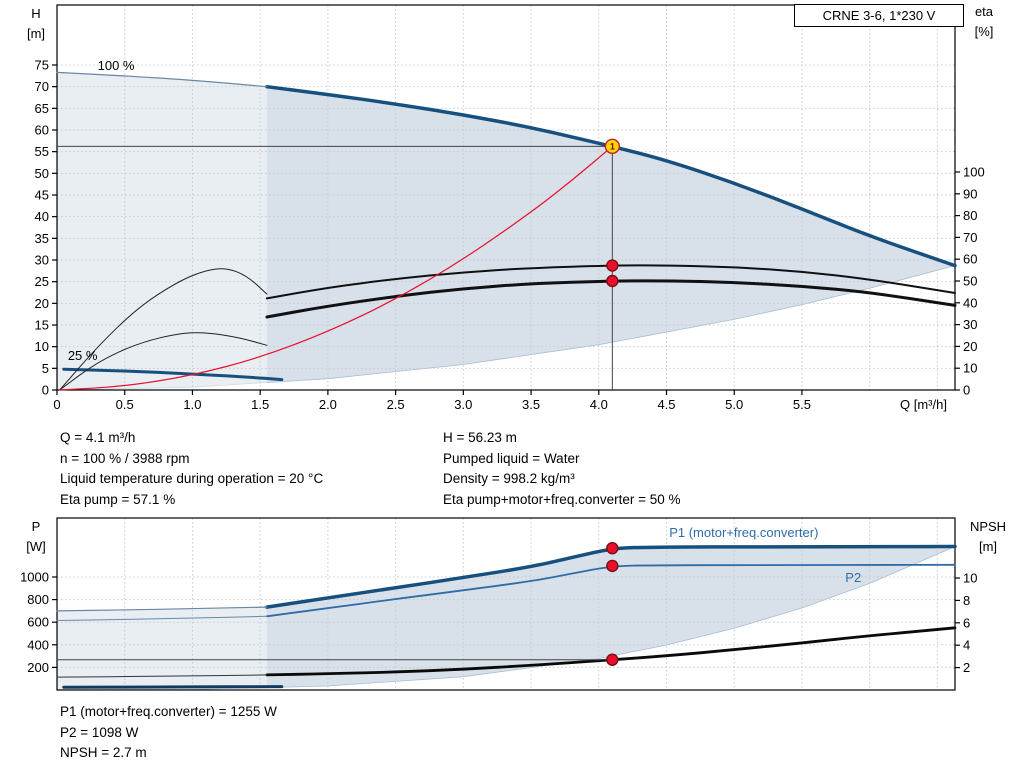 This screenshot has width=1024, height=781. Describe the element at coordinates (966, 390) in the screenshot. I see `tick-label-right: 0` at that location.